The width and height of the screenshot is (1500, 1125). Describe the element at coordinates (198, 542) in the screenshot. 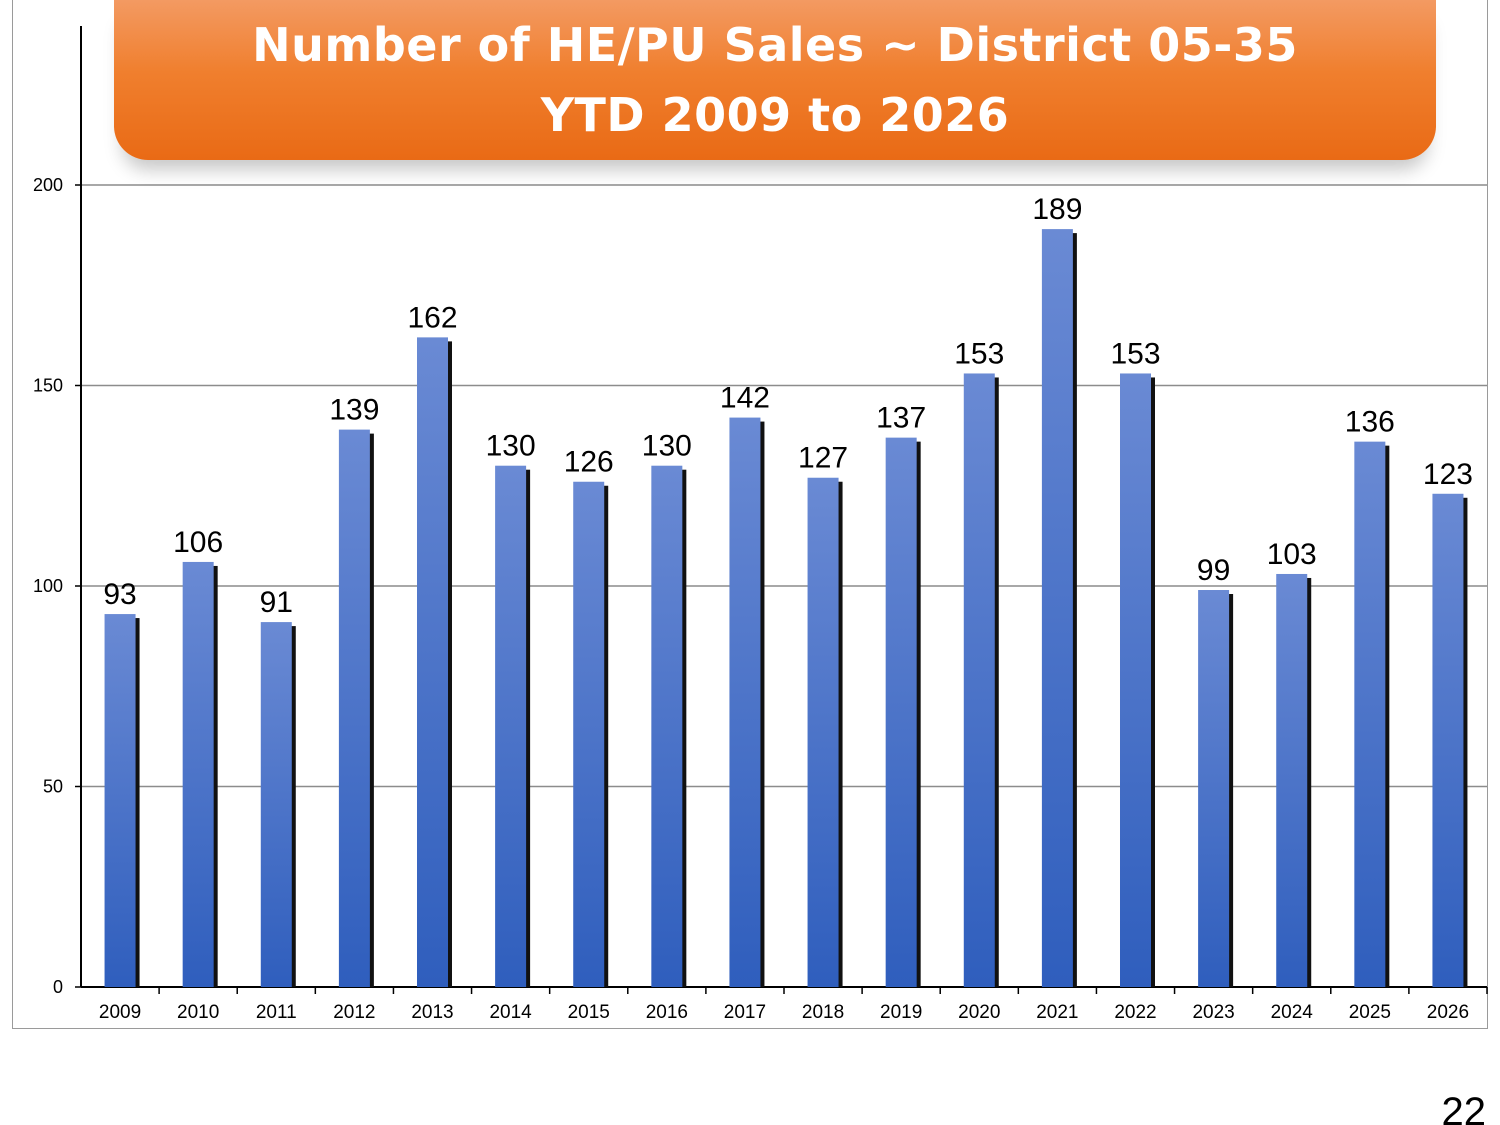

I see `data-label-2010: 106` at that location.